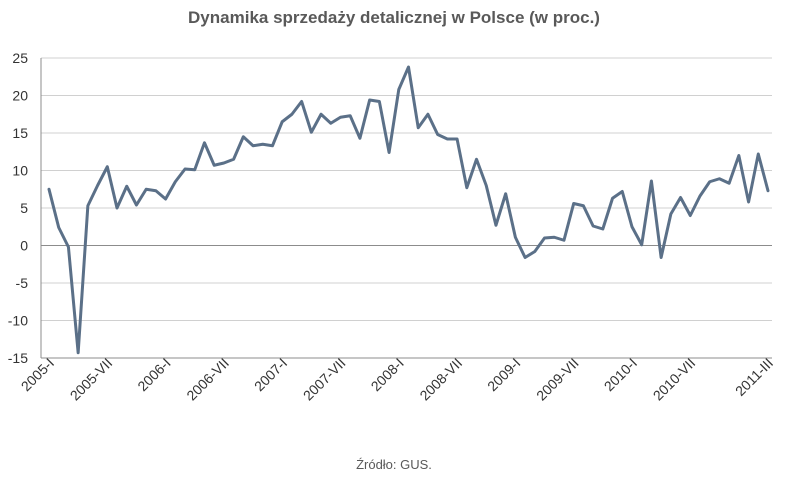  Describe the element at coordinates (557, 379) in the screenshot. I see `x-tick-label: 2009-VII` at that location.